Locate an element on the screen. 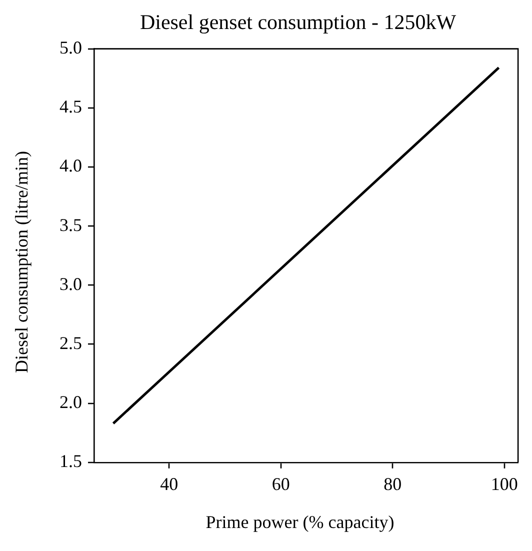  x-axis-title: Prime power (% capacity) is located at coordinates (300, 522).